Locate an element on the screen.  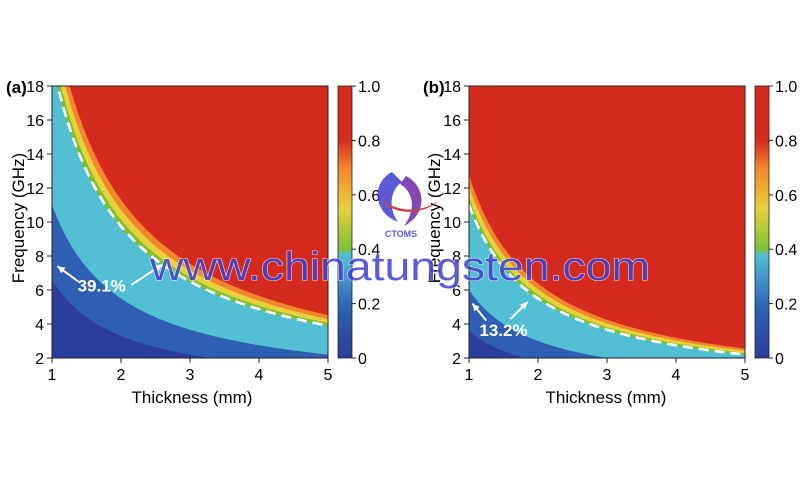
panel-b-y-ticks: 2 4 6 8 10 12 14 16 18 is located at coordinates (456, 223).